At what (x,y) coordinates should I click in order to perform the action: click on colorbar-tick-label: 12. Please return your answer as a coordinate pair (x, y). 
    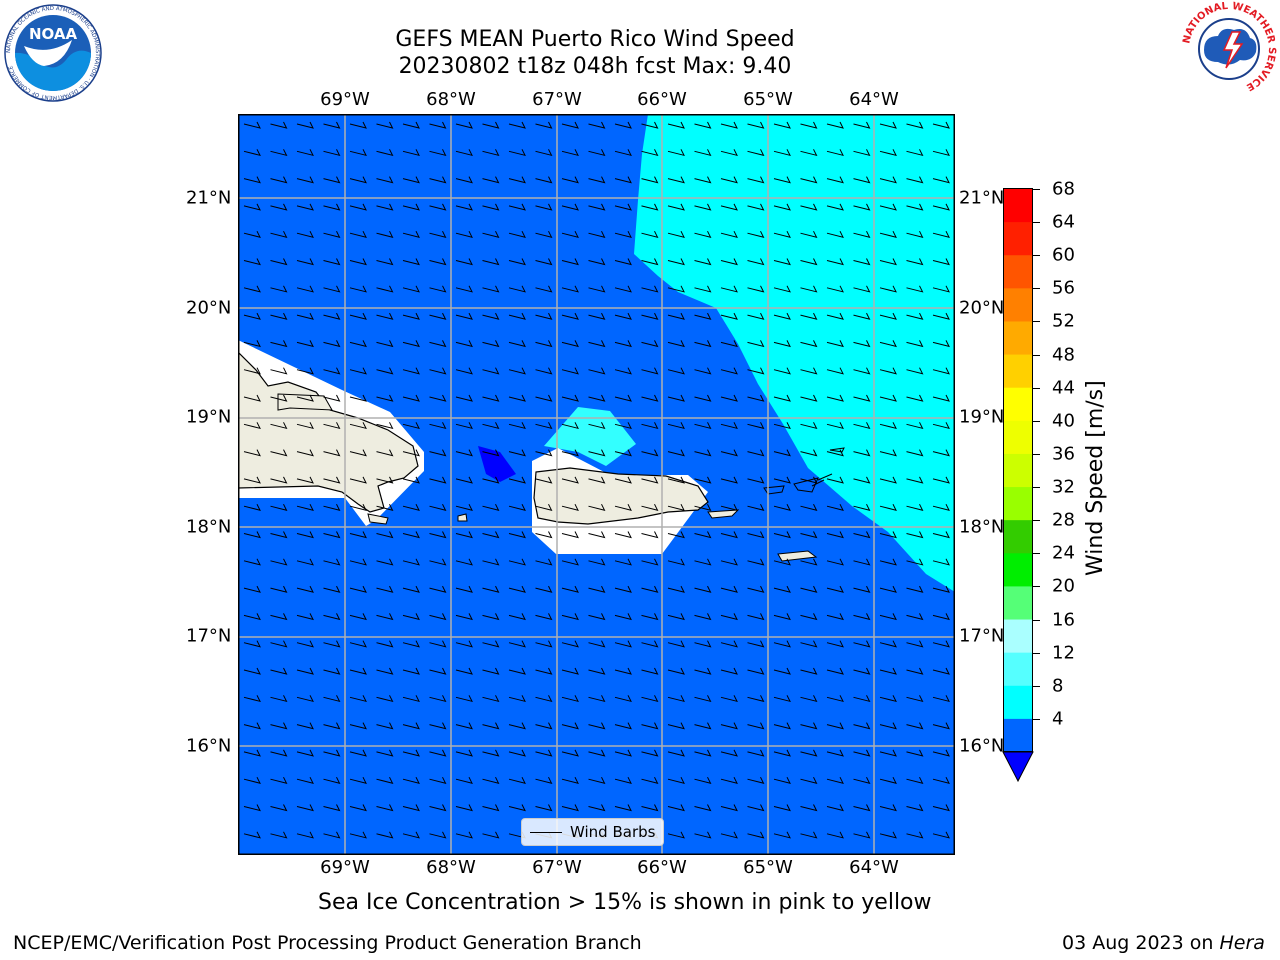
    Looking at the image, I should click on (1063, 653).